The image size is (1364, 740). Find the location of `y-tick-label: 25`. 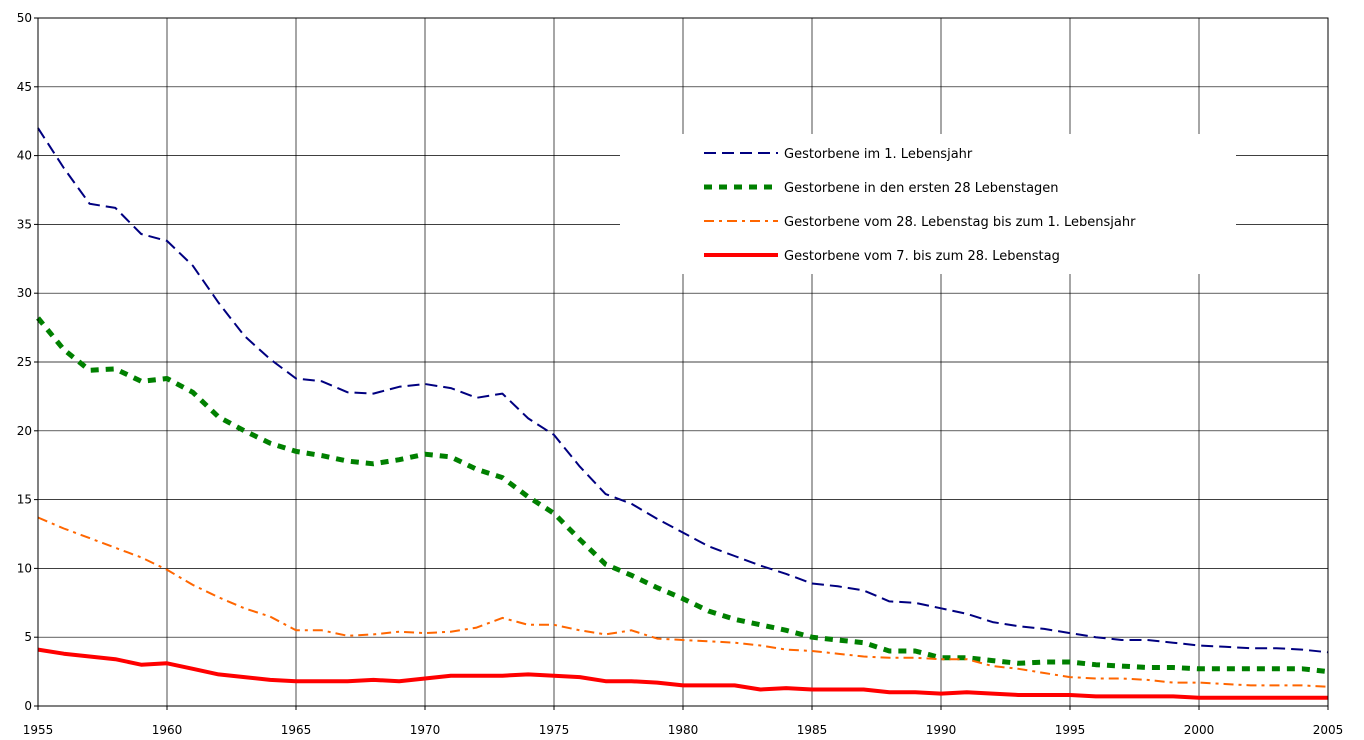

y-tick-label: 25 is located at coordinates (24, 362).